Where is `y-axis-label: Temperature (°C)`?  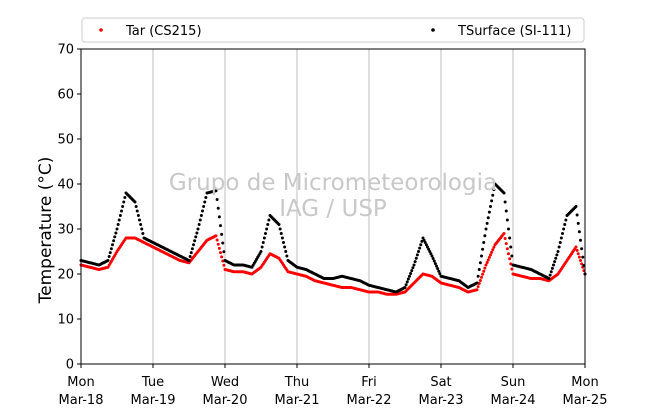 y-axis-label: Temperature (°C) is located at coordinates (46, 231).